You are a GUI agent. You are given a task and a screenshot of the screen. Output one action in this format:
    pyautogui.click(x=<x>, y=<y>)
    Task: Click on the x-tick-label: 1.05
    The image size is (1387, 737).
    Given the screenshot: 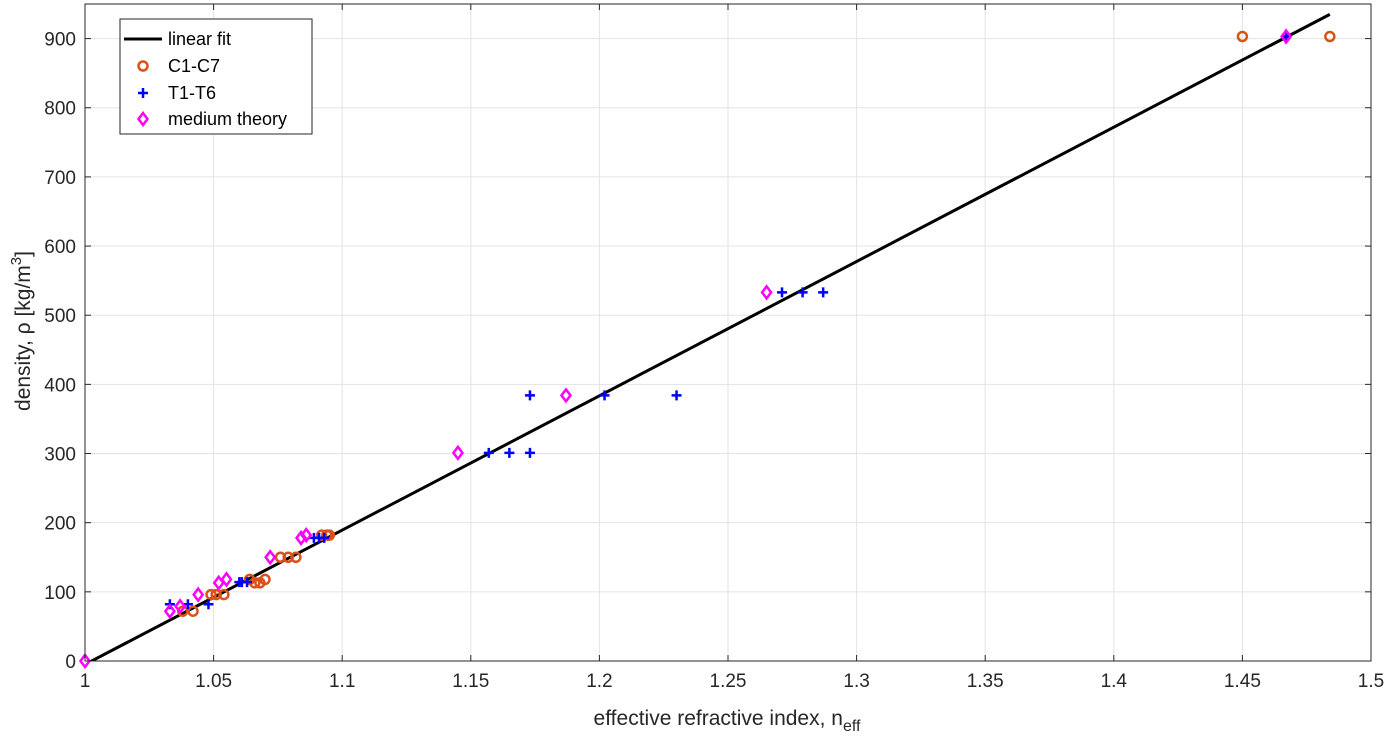 What is the action you would take?
    pyautogui.click(x=213, y=681)
    